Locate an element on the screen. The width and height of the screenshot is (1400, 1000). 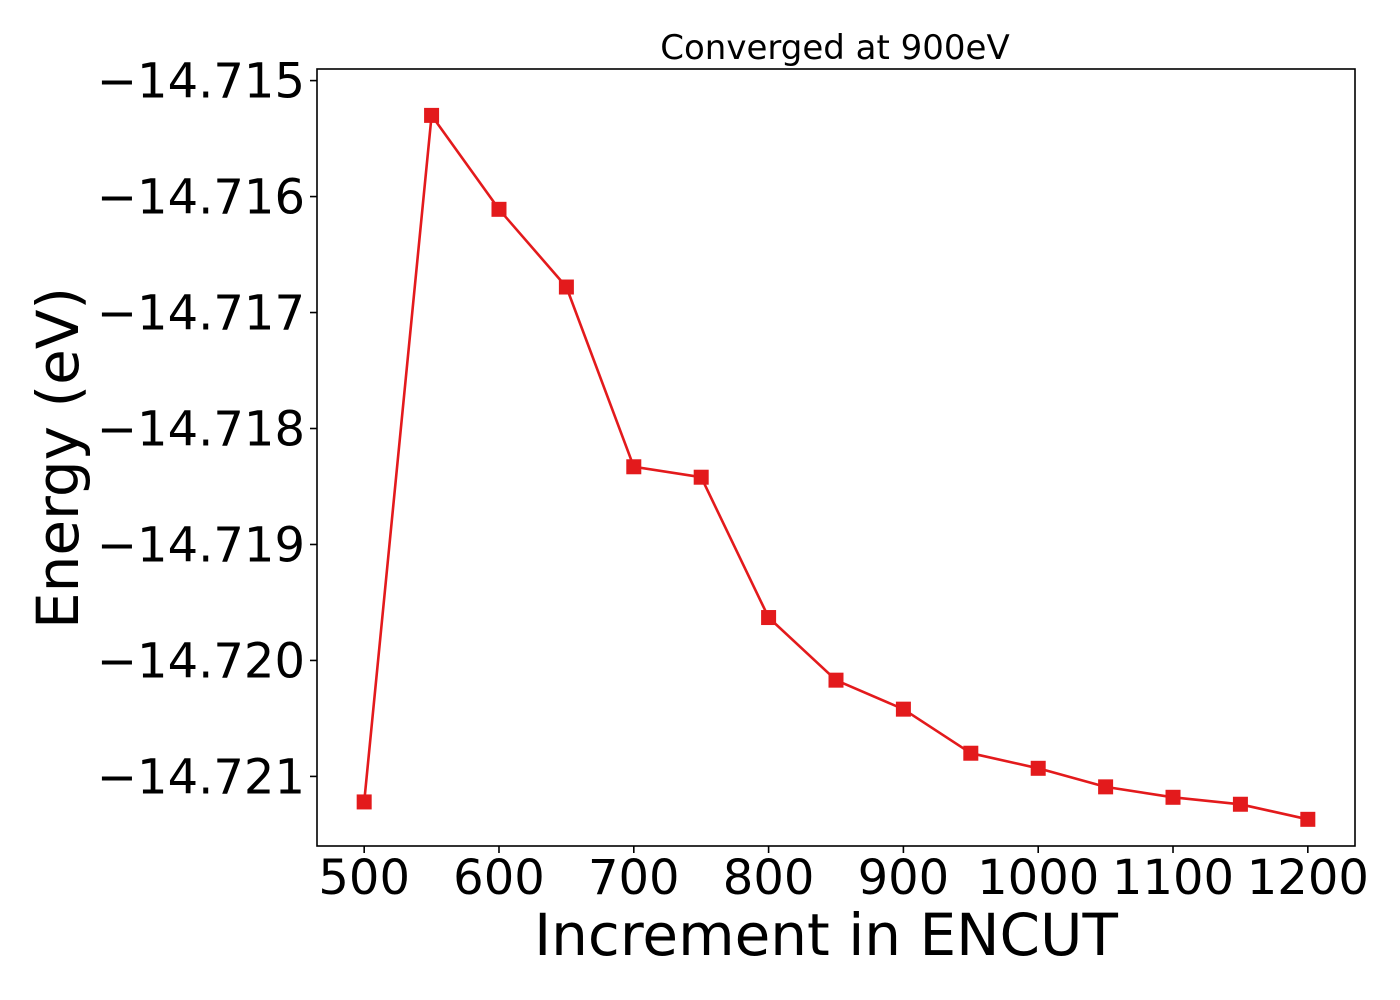
chart-title: Converged at 900eV is located at coordinates (834, 48).